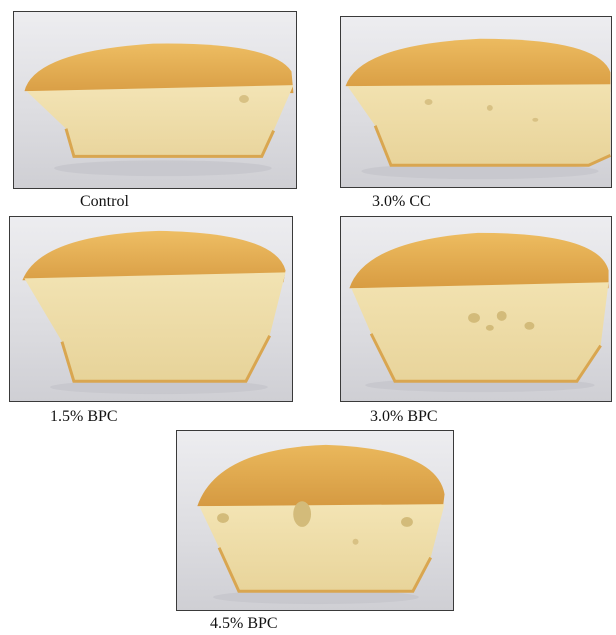 The height and width of the screenshot is (635, 616). Describe the element at coordinates (154, 312) in the screenshot. I see `cake-cross-section-bpc15` at that location.